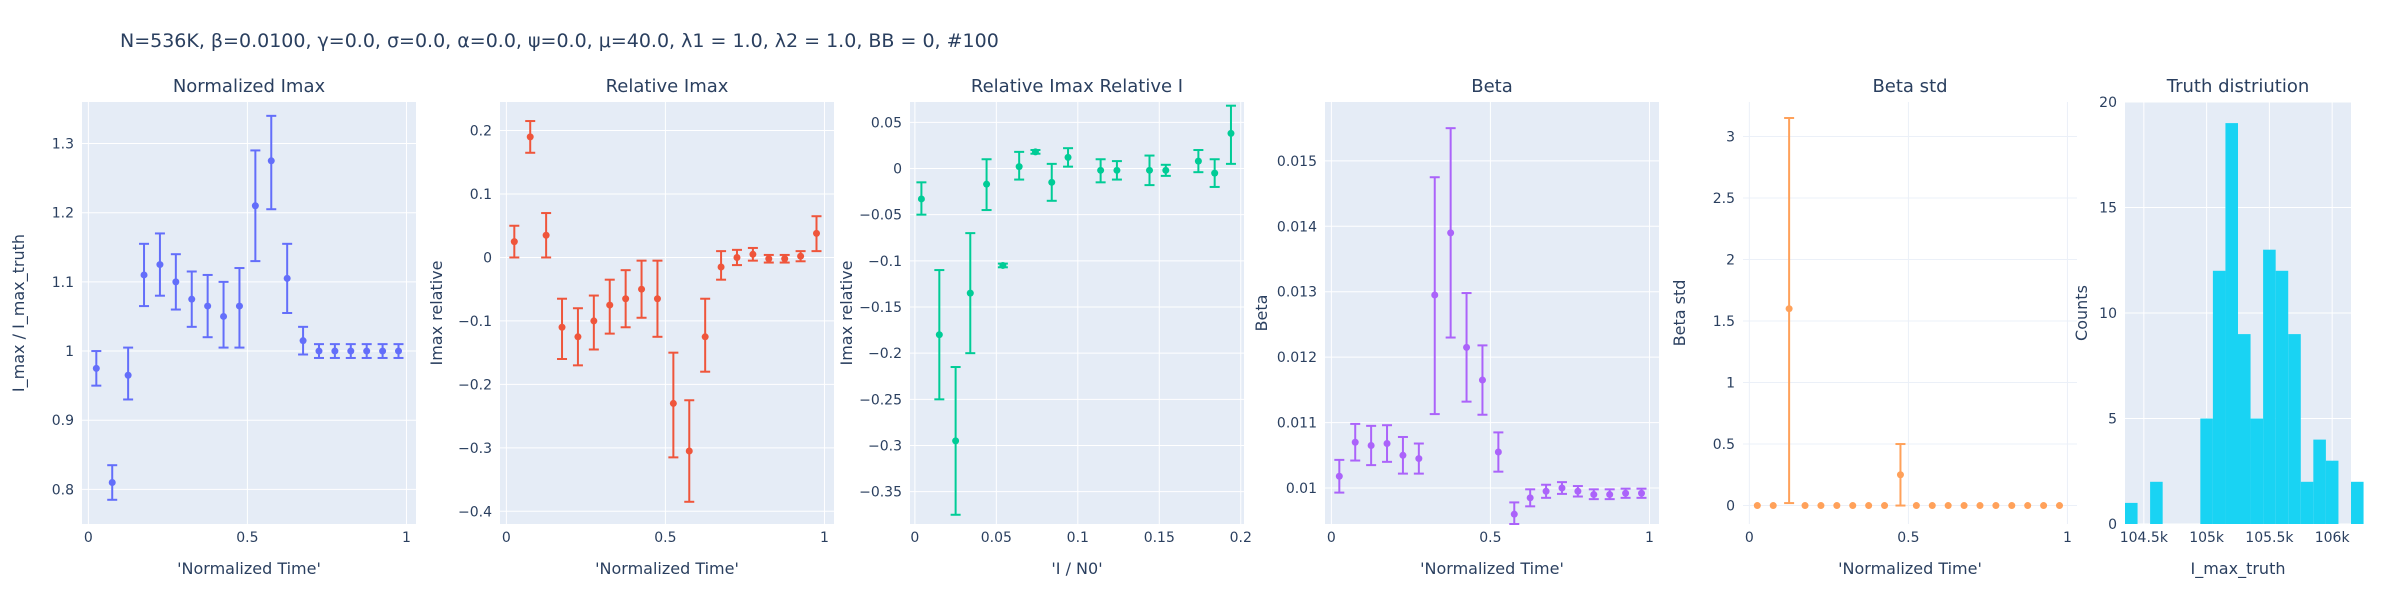 The width and height of the screenshot is (2400, 600). Describe the element at coordinates (1159, 538) in the screenshot. I see `x-tick-label: 0.15` at that location.